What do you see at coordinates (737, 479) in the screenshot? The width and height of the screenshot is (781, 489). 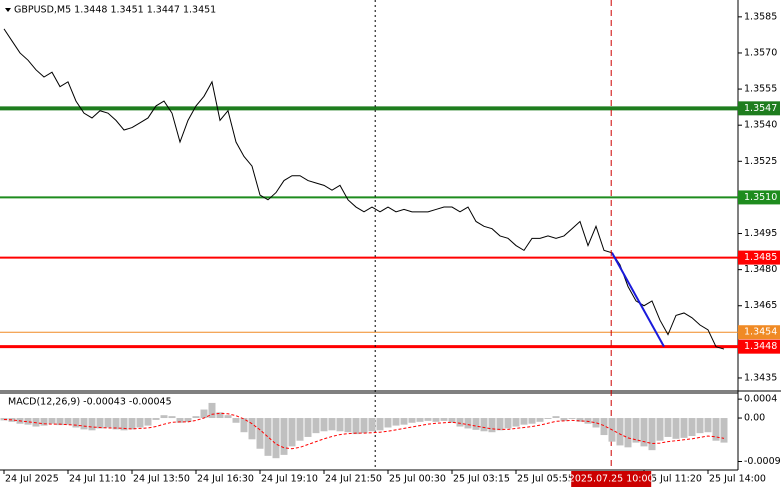 I see `x-tick-label: 25 Jul 14:00` at bounding box center [737, 479].